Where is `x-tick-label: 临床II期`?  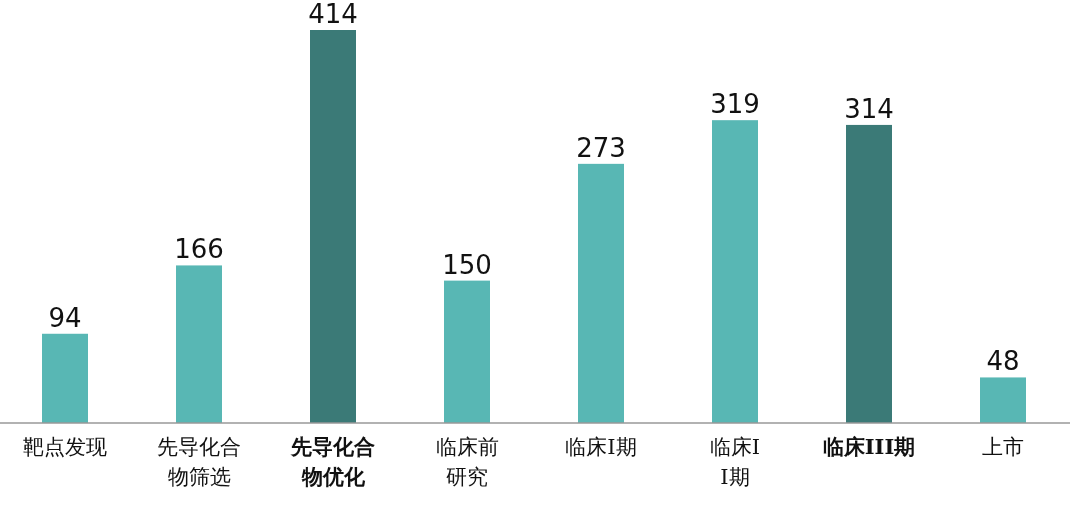 x-tick-label: 临床II期 is located at coordinates (735, 462).